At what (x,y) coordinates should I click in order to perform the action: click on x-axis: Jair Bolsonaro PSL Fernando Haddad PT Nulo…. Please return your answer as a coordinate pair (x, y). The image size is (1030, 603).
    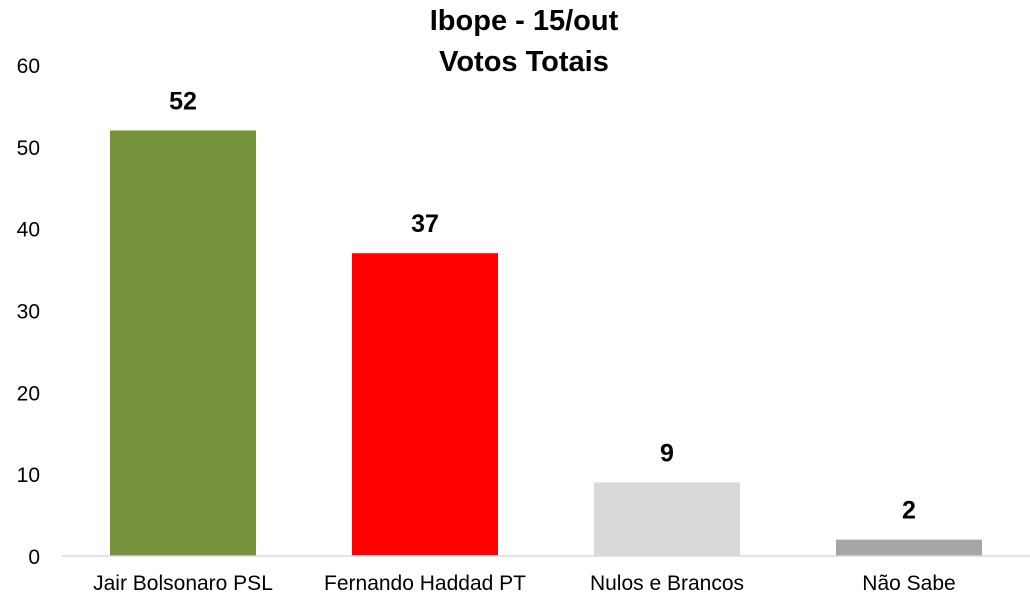
    Looking at the image, I should click on (524, 583).